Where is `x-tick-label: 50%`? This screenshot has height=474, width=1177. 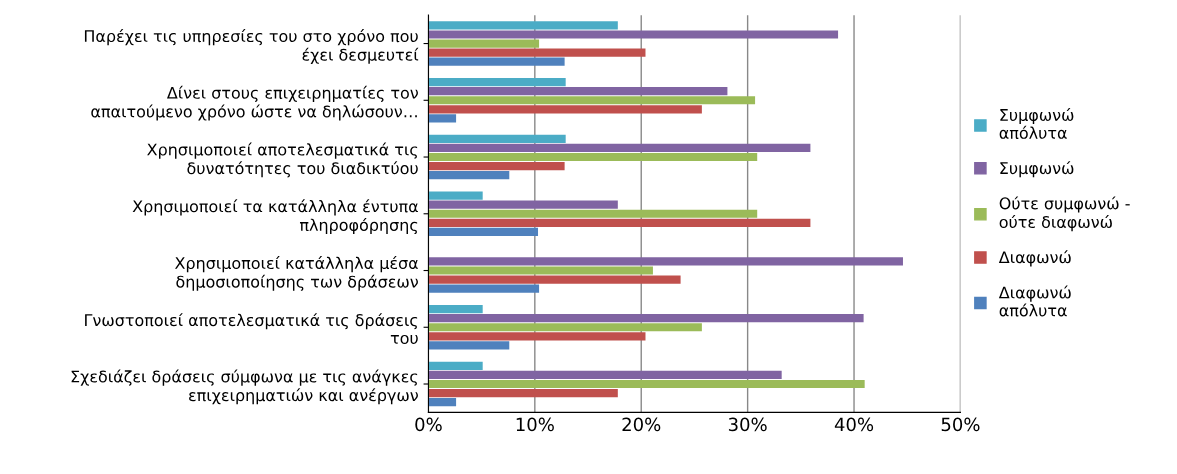 x-tick-label: 50% is located at coordinates (960, 424).